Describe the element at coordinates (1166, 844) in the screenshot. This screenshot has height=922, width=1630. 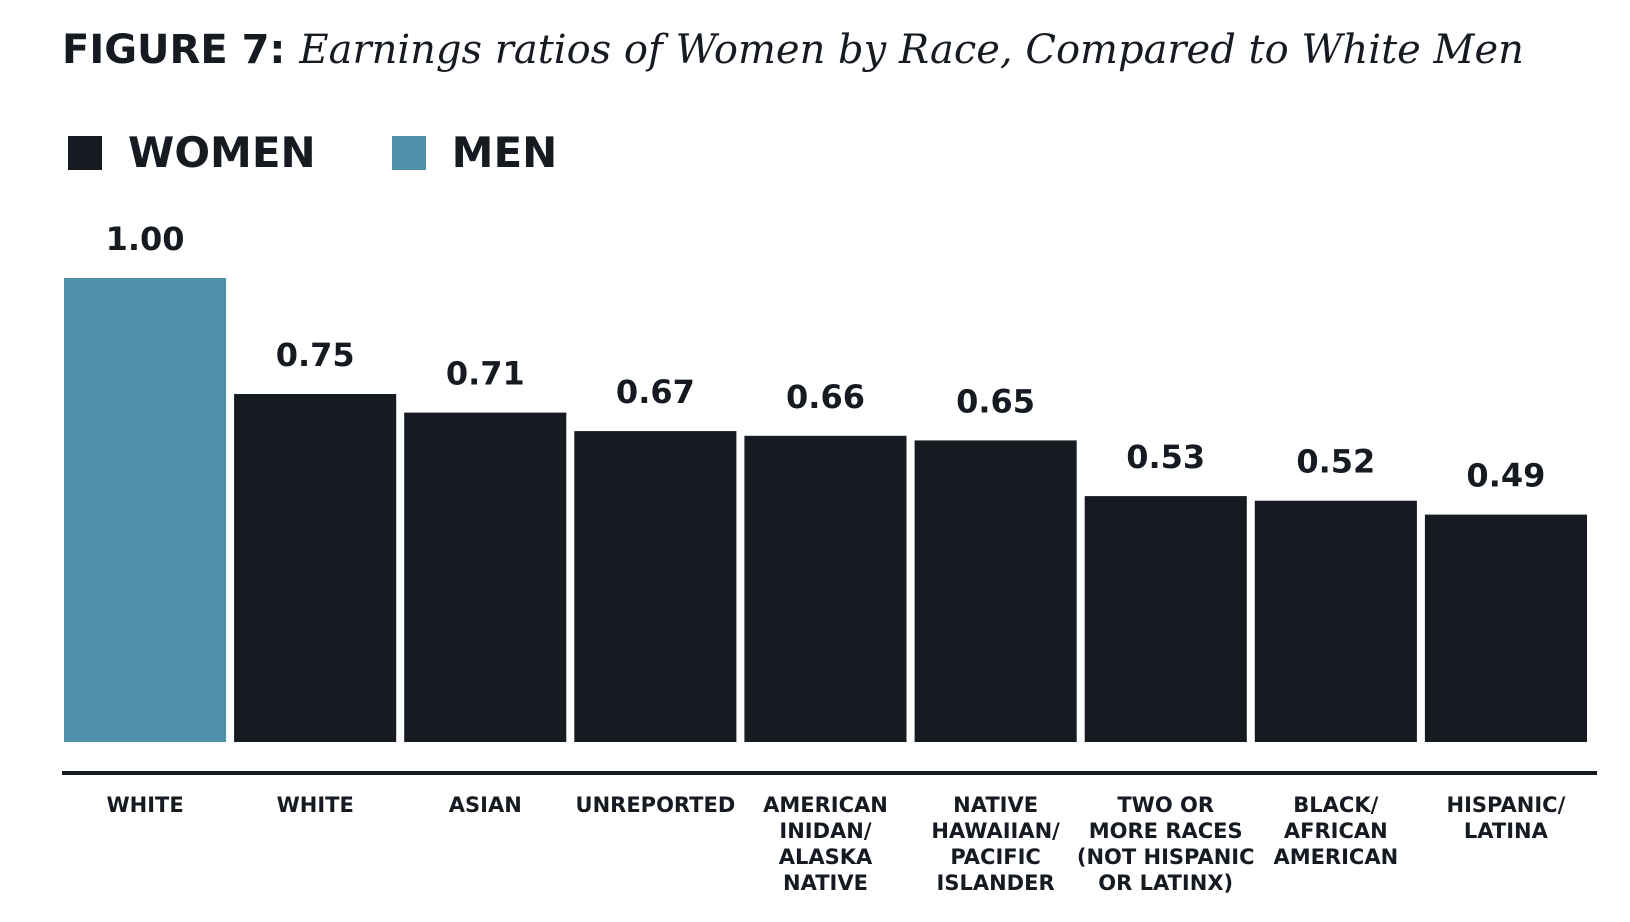
I see `x-tick-label: TWO OR MORE RACES (NOT HISPANIC OR LATINX)` at that location.